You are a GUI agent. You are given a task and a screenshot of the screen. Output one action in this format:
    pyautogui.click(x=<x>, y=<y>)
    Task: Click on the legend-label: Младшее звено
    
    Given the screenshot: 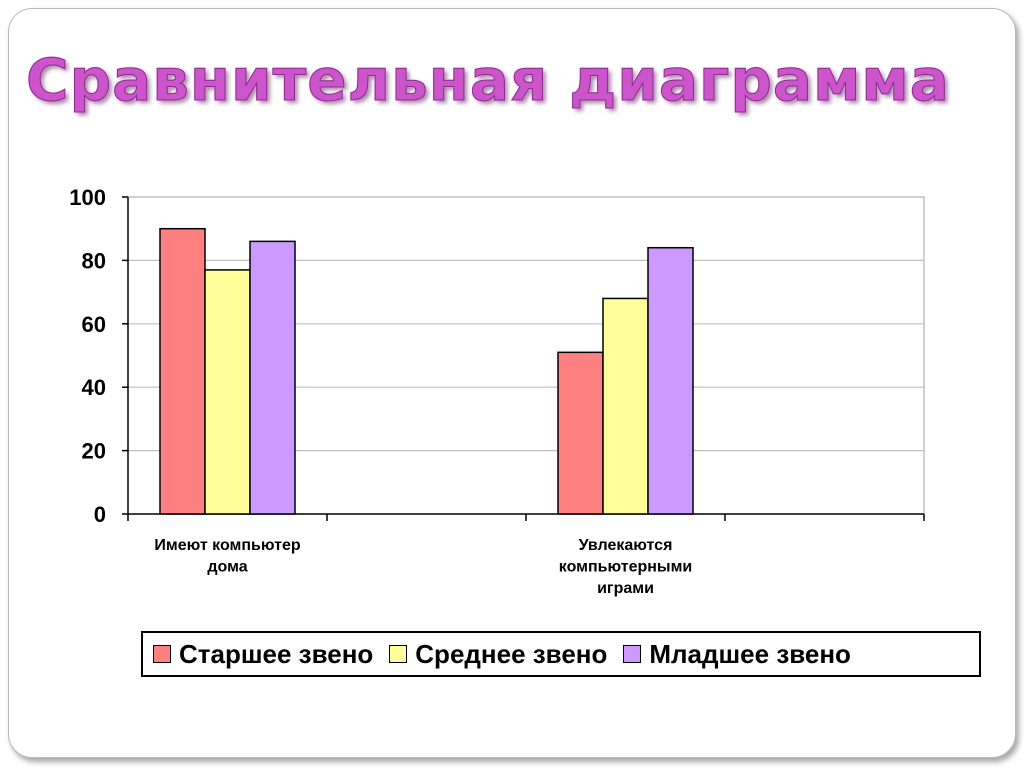 What is the action you would take?
    pyautogui.click(x=750, y=653)
    